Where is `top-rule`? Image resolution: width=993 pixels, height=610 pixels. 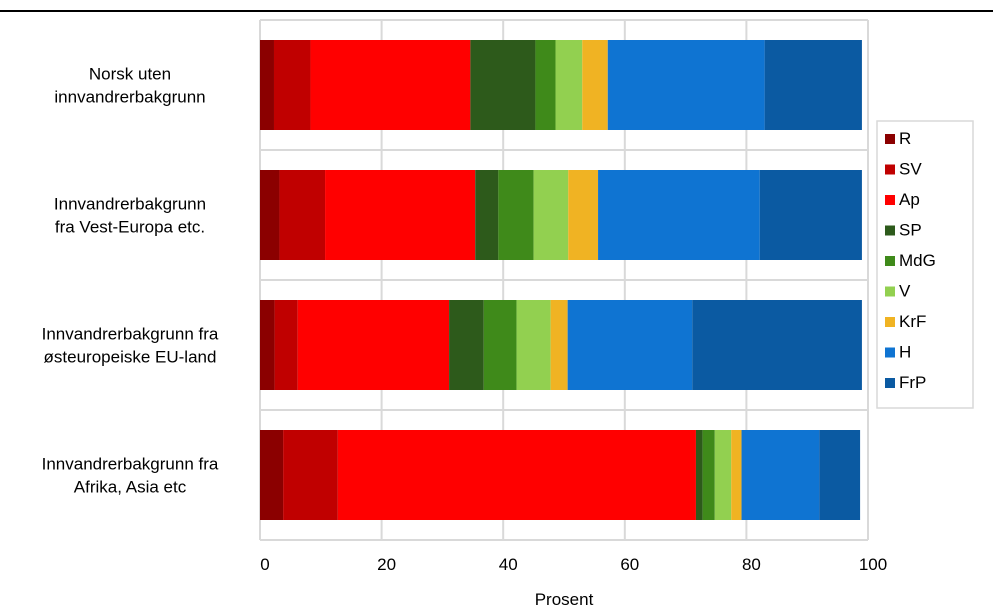 top-rule is located at coordinates (496, 11).